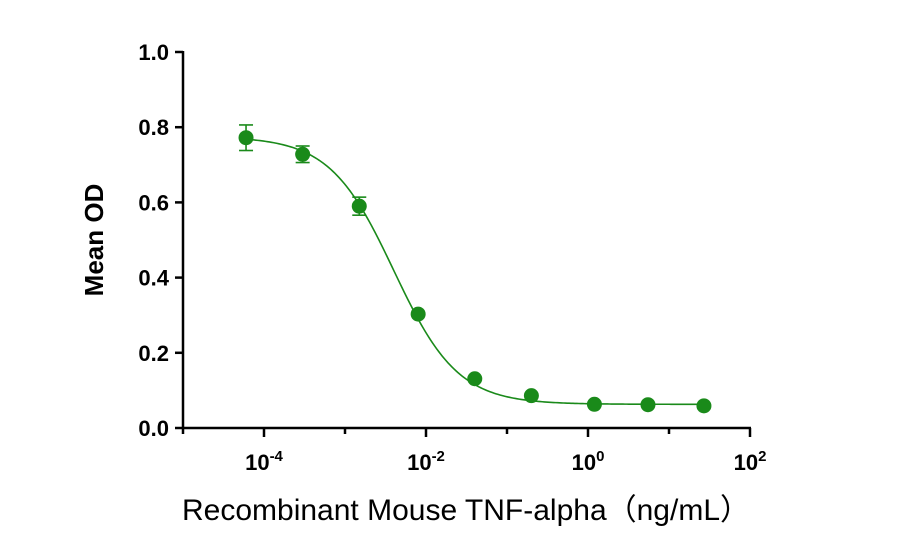  Describe the element at coordinates (153, 52) in the screenshot. I see `y-tick-label: 1.0` at that location.